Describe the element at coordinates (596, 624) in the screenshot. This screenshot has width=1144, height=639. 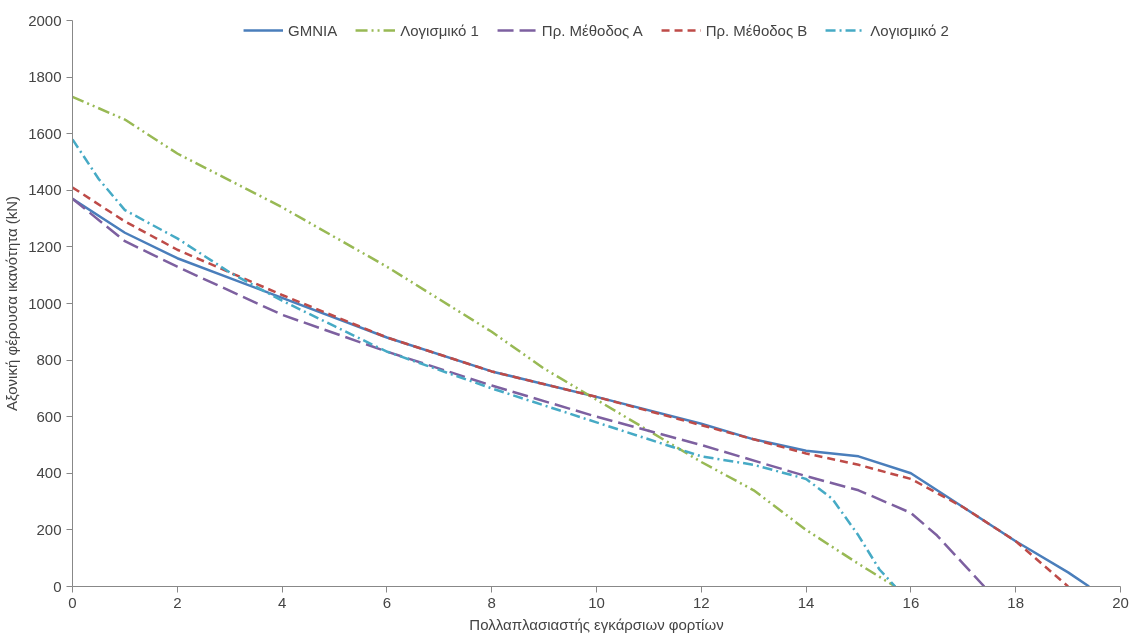
I see `x-axis-title: Πολλαπλασιαστής εγκάρσιων φορτίων` at that location.